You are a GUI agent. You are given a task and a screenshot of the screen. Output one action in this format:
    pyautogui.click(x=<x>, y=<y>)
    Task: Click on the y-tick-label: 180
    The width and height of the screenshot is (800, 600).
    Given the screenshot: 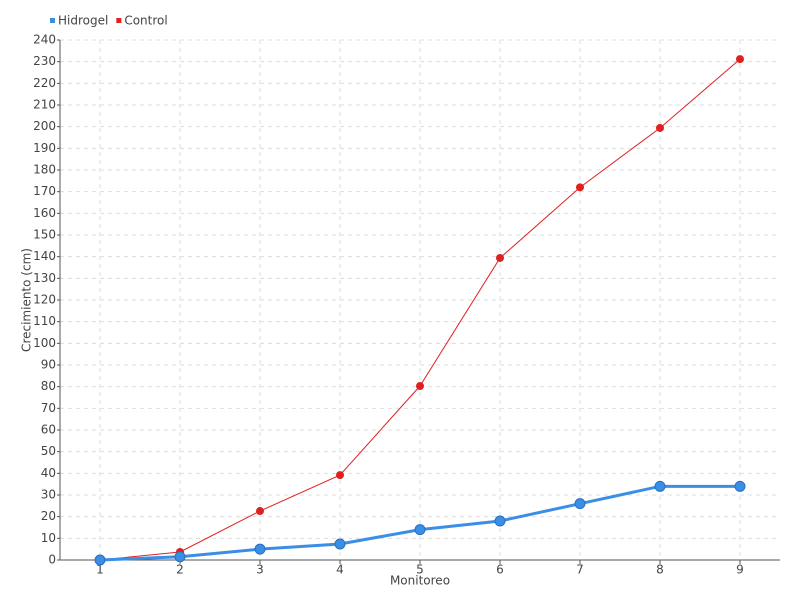 What is the action you would take?
    pyautogui.click(x=44, y=170)
    